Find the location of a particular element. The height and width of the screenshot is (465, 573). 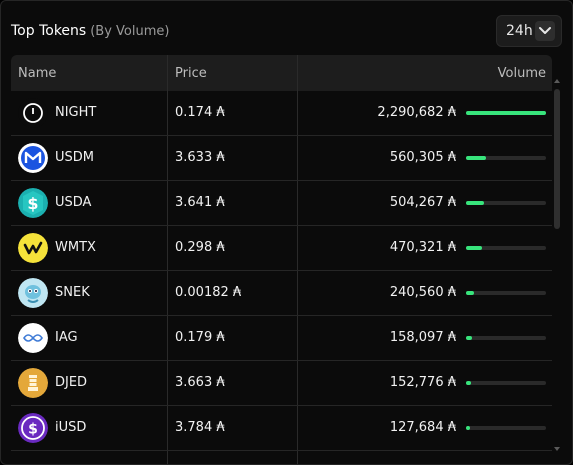

token-volume: 127,684 ₳ is located at coordinates (422, 427).